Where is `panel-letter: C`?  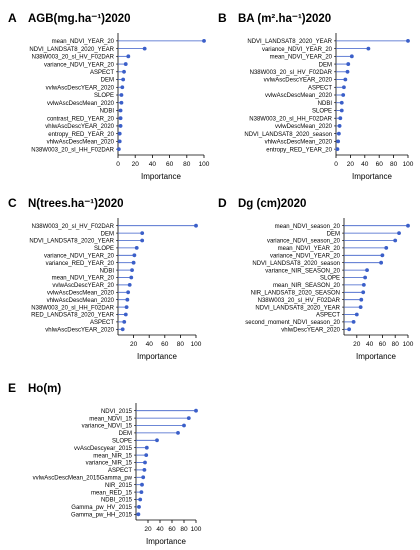 panel-letter: C is located at coordinates (12, 203).